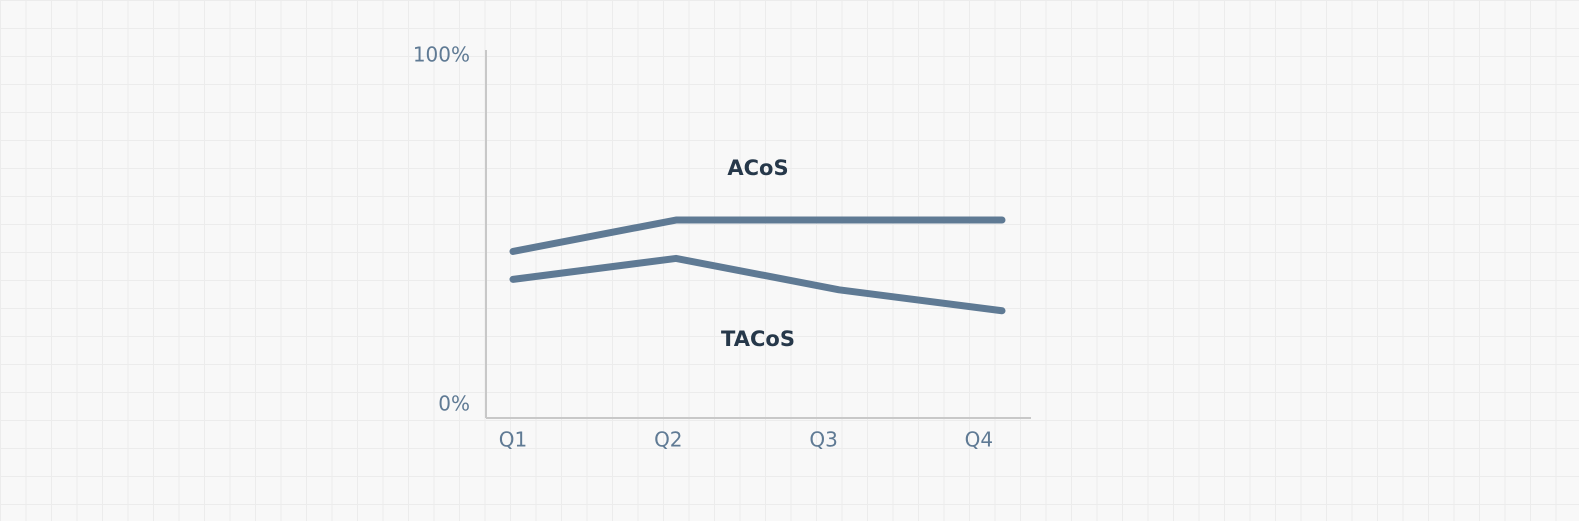 This screenshot has height=521, width=1579. I want to click on x-tick-label: Q3, so click(823, 440).